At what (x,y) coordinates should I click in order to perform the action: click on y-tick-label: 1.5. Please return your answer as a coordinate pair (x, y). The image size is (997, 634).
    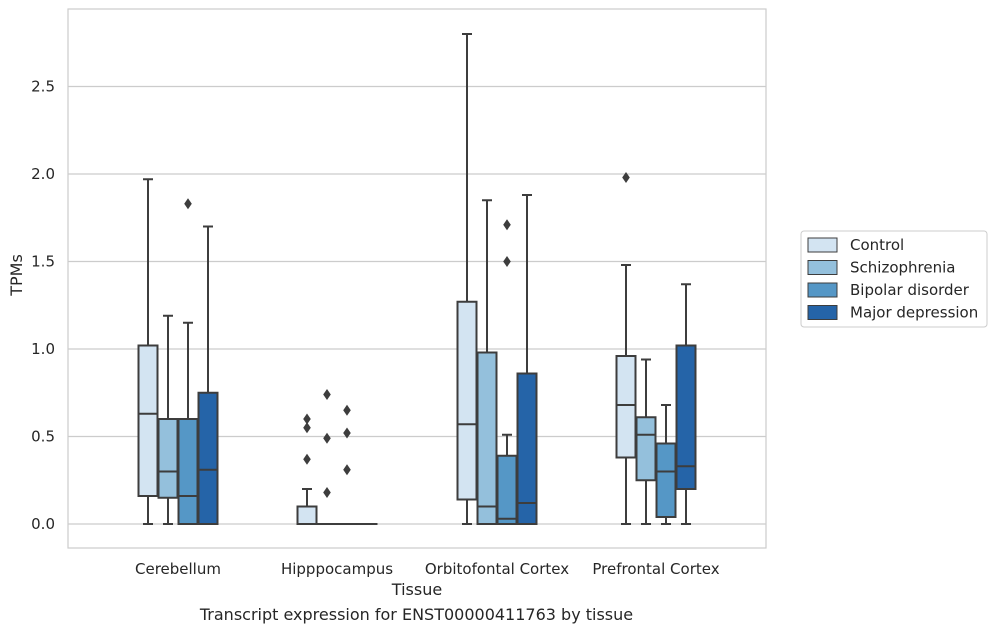
    Looking at the image, I should click on (43, 262).